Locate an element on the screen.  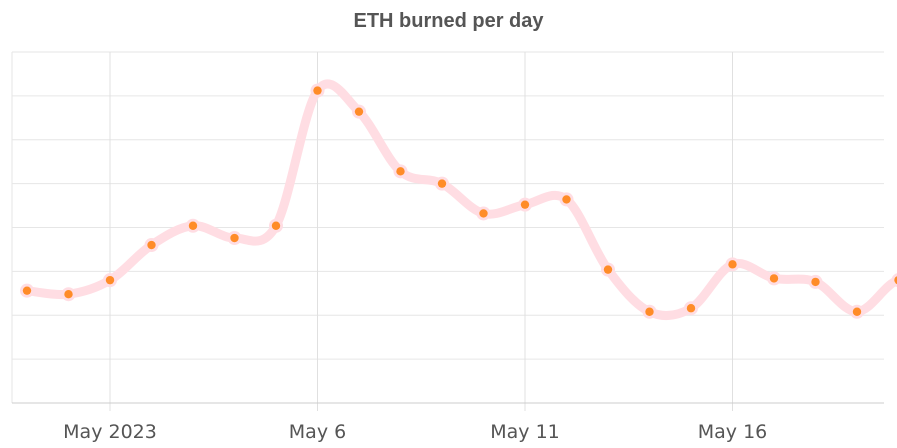
data-point-halo is located at coordinates (894, 280).